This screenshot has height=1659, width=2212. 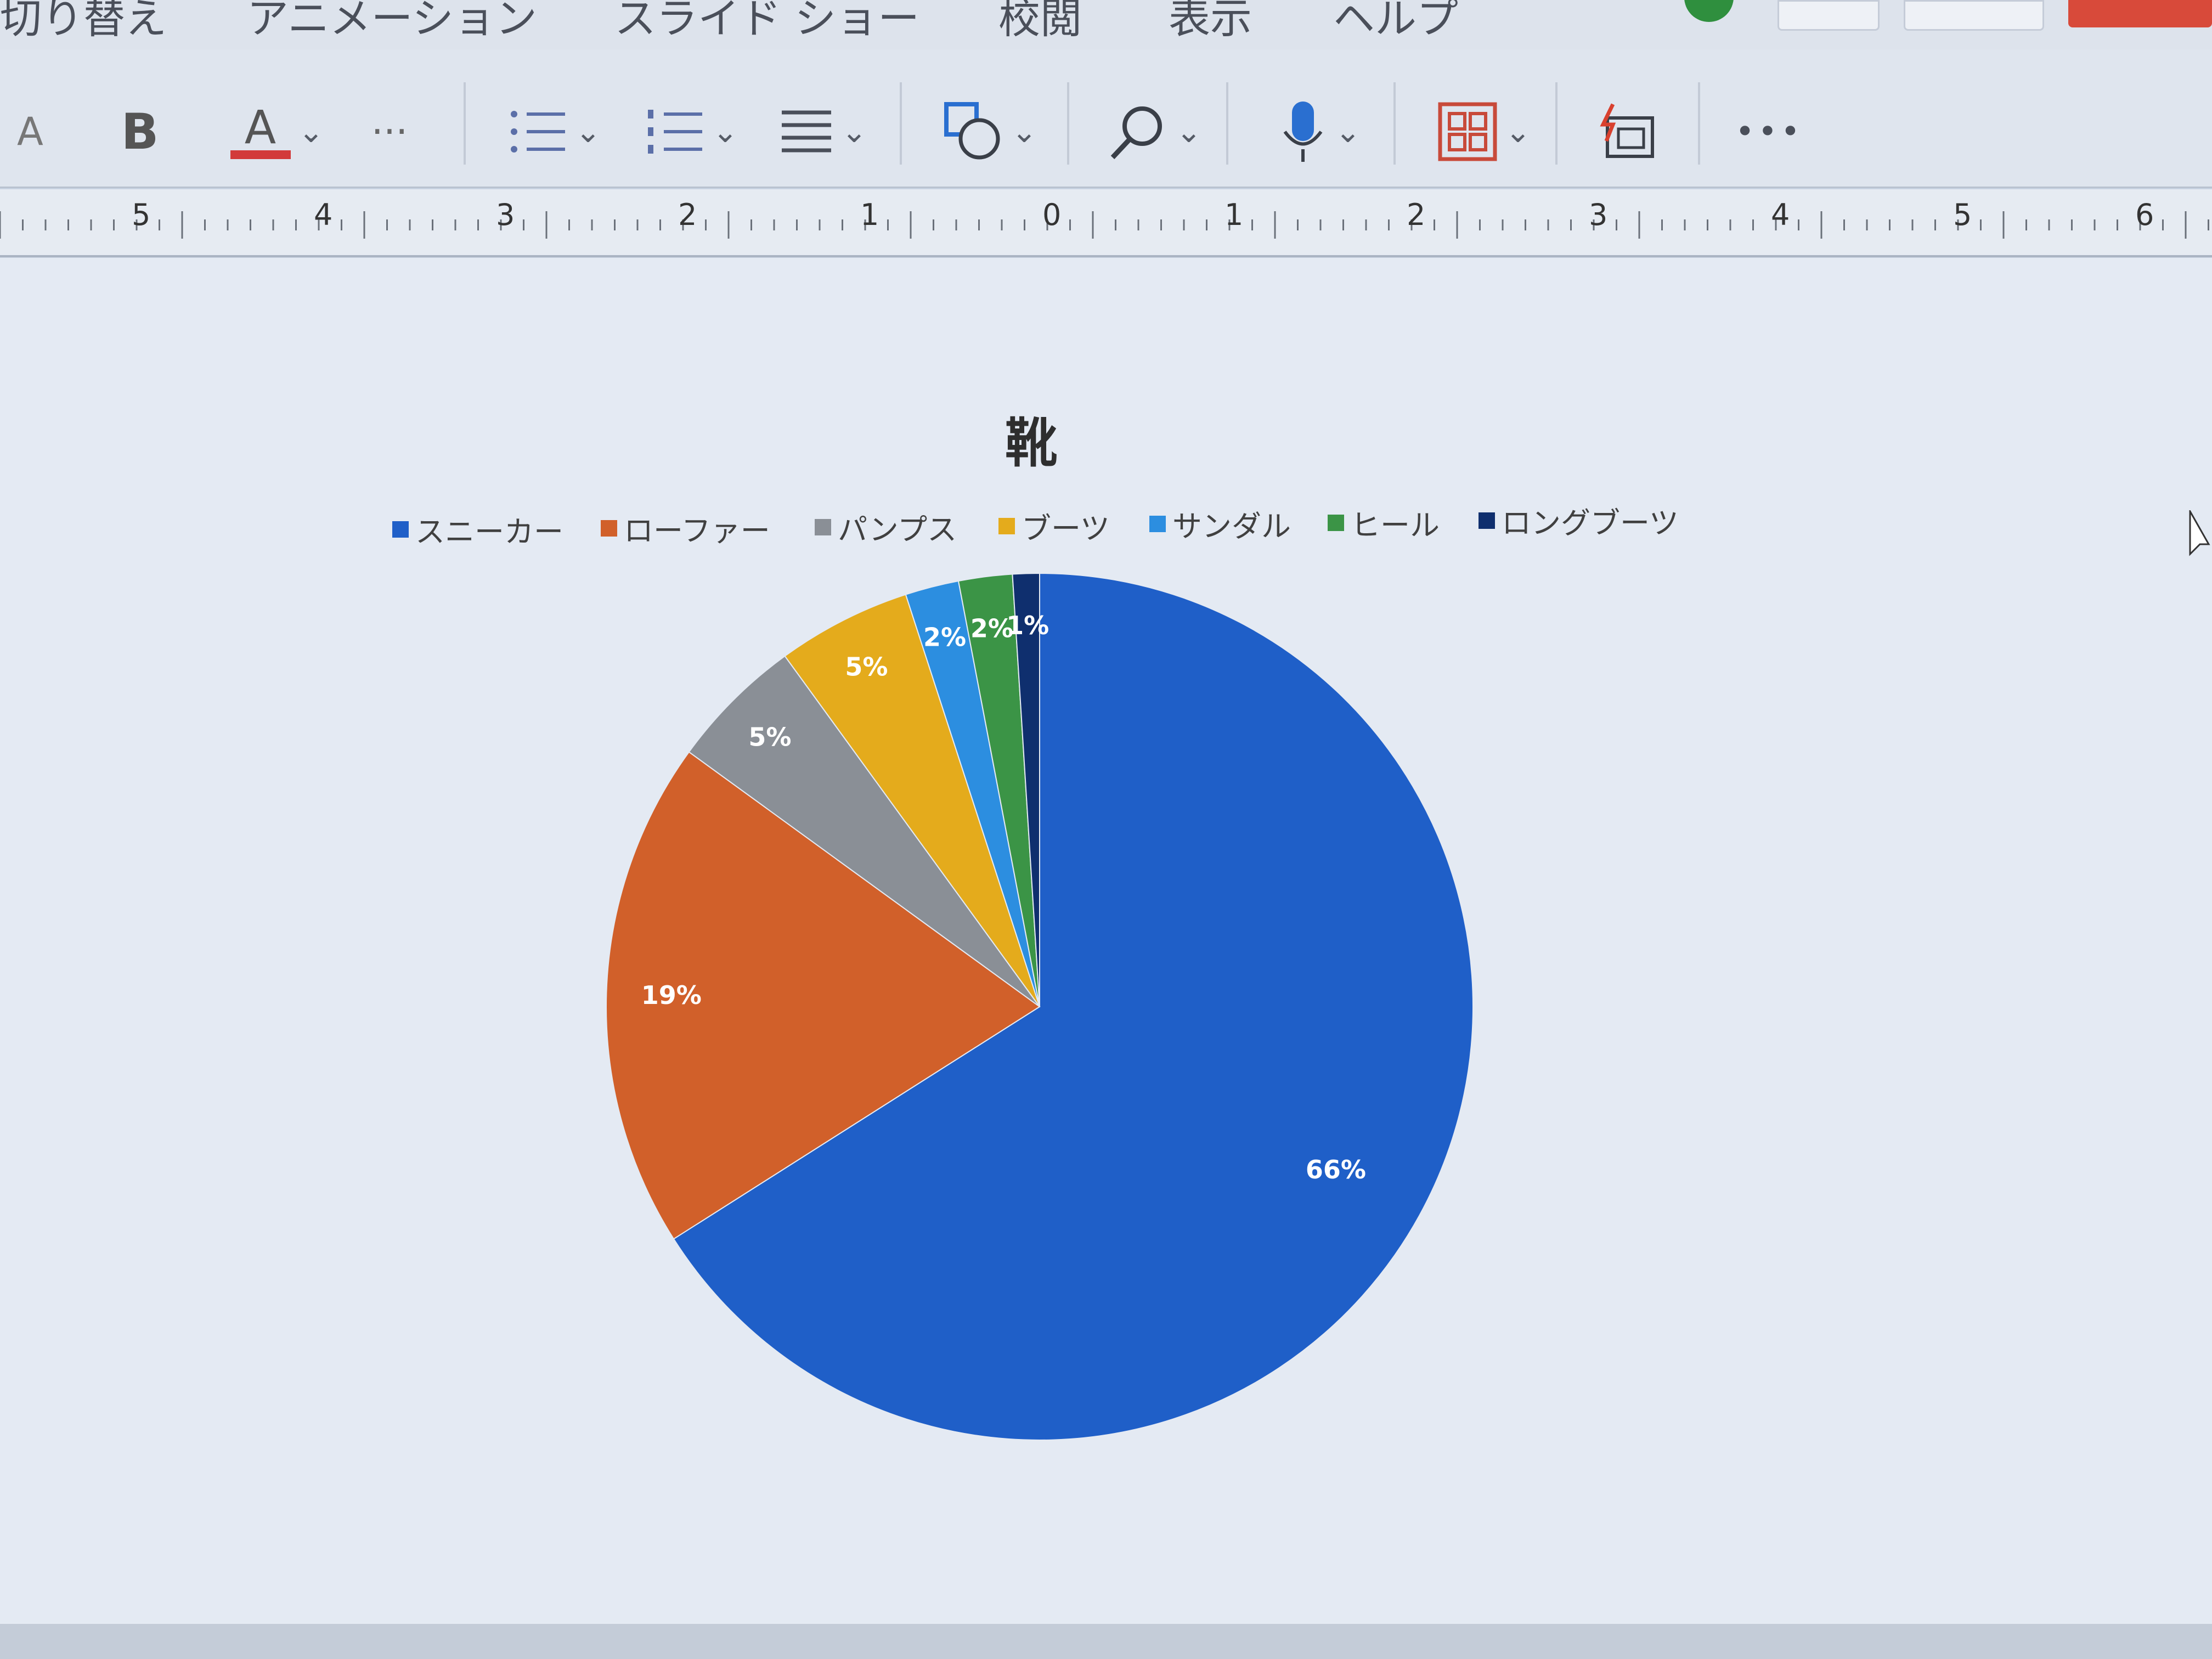 I want to click on font-size-icon: A, so click(x=30, y=131).